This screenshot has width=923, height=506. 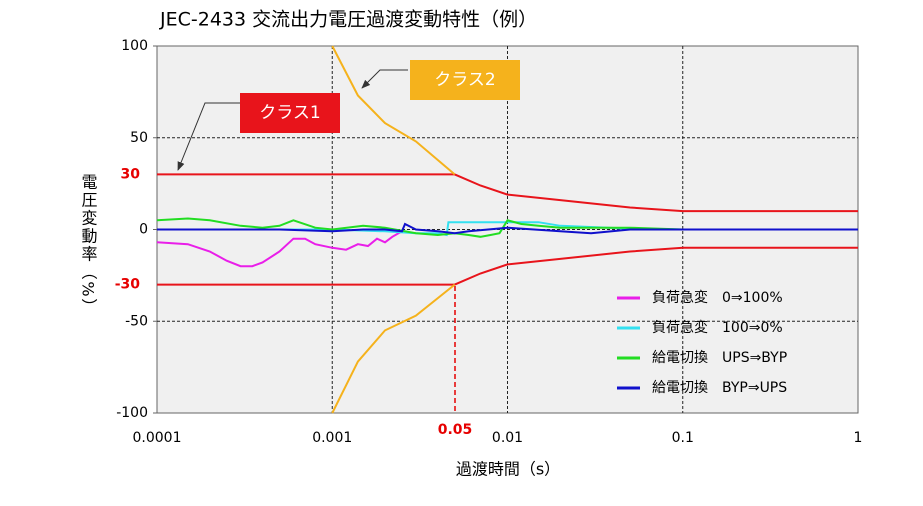 What do you see at coordinates (717, 297) in the screenshot?
I see `legend-label: 負荷急変 0⇒100%` at bounding box center [717, 297].